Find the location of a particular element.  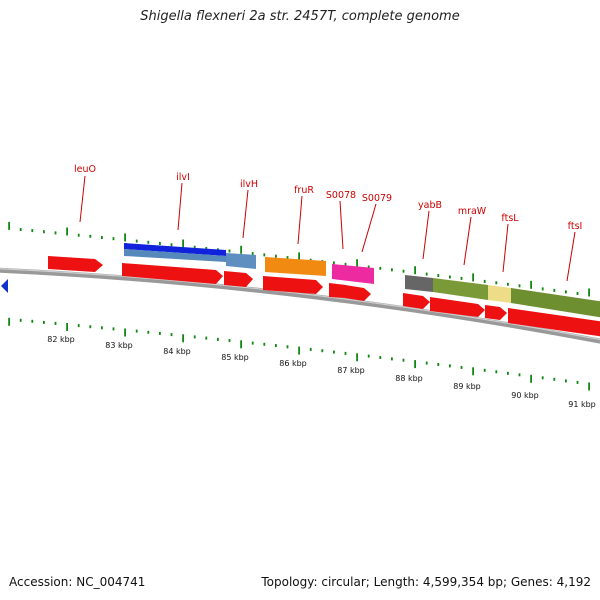

gene-label: yabB is located at coordinates (430, 205).